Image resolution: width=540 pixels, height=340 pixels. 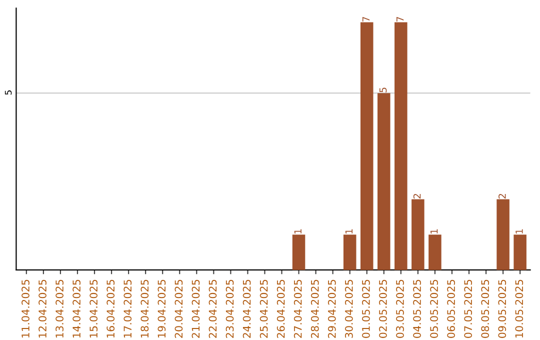 I want to click on x-tick-label: 24.04.2025, so click(x=246, y=309).